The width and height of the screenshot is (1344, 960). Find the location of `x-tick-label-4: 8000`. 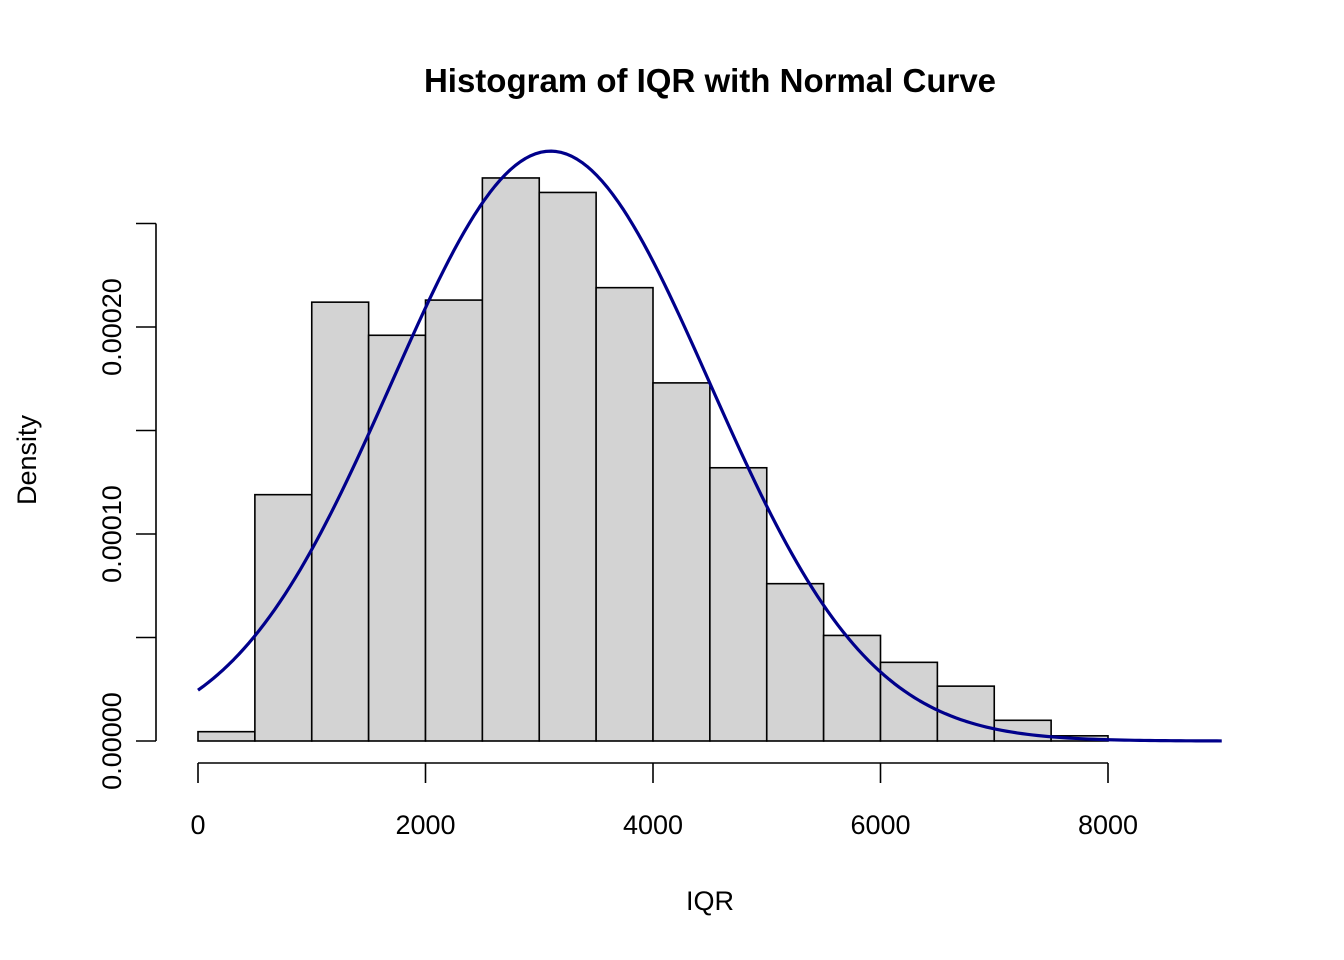

x-tick-label-4: 8000 is located at coordinates (1108, 825).